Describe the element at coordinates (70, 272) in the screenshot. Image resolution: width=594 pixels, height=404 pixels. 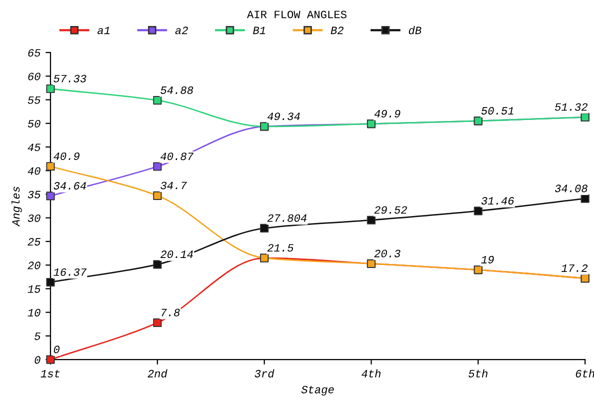
I see `data-label: 16.37` at that location.